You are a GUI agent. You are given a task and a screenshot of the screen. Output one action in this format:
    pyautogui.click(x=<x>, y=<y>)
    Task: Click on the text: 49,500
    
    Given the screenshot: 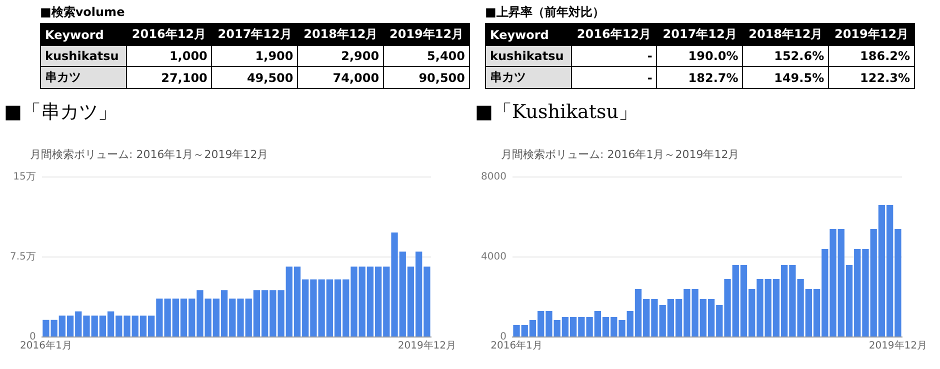 What is the action you would take?
    pyautogui.click(x=255, y=77)
    